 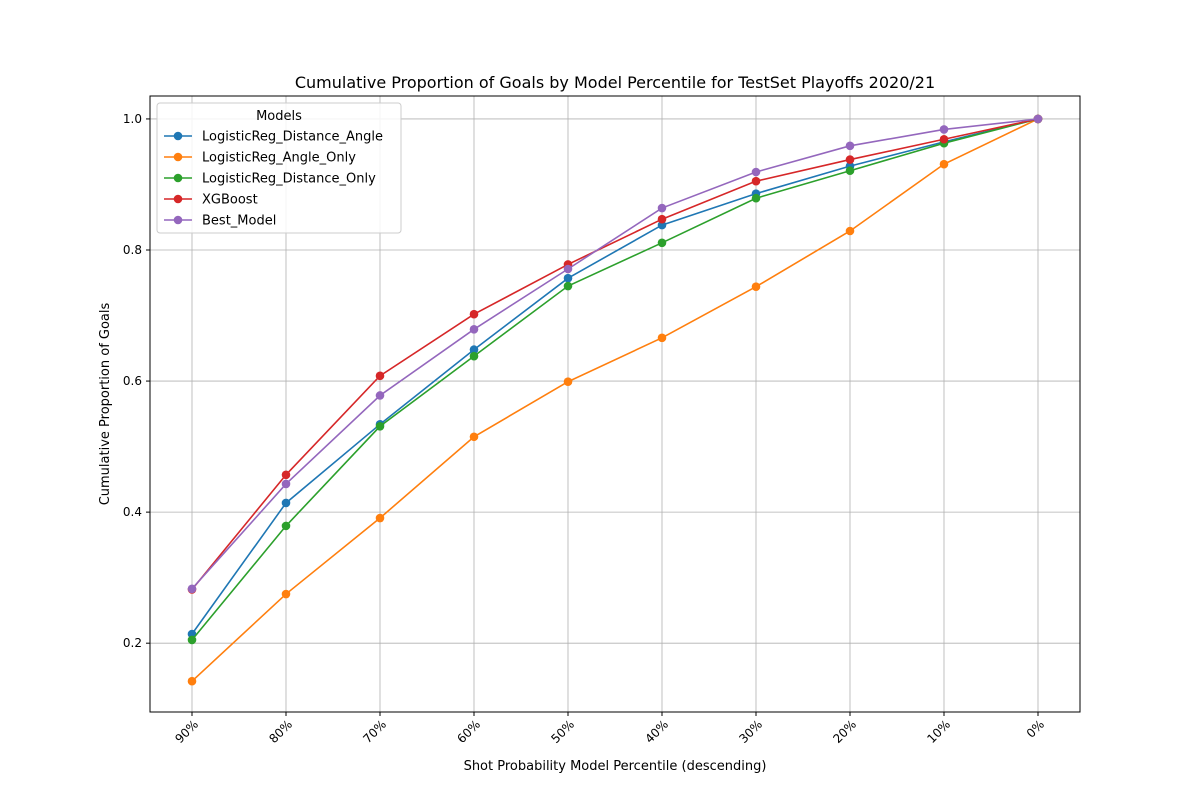 What do you see at coordinates (132, 381) in the screenshot?
I see `y-tick-label: 0.6` at bounding box center [132, 381].